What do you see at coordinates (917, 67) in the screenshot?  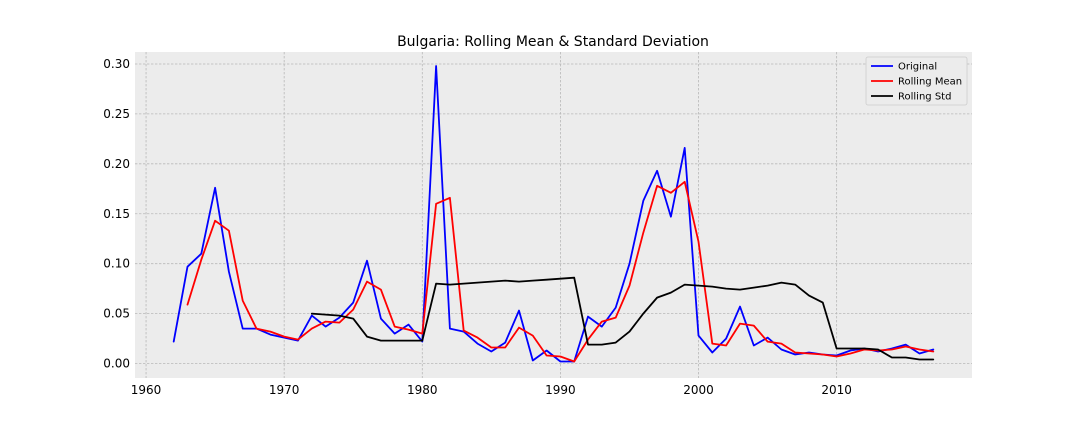 I see `legend-label: Original` at bounding box center [917, 67].